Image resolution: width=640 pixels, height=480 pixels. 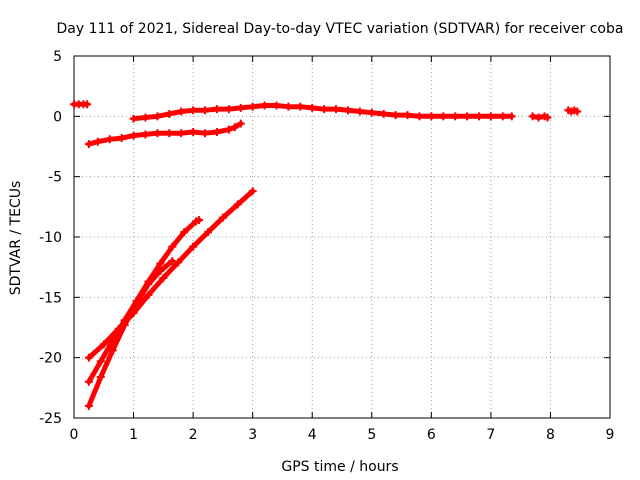 I want to click on x-axis-label: GPS time / hours, so click(x=339, y=467).